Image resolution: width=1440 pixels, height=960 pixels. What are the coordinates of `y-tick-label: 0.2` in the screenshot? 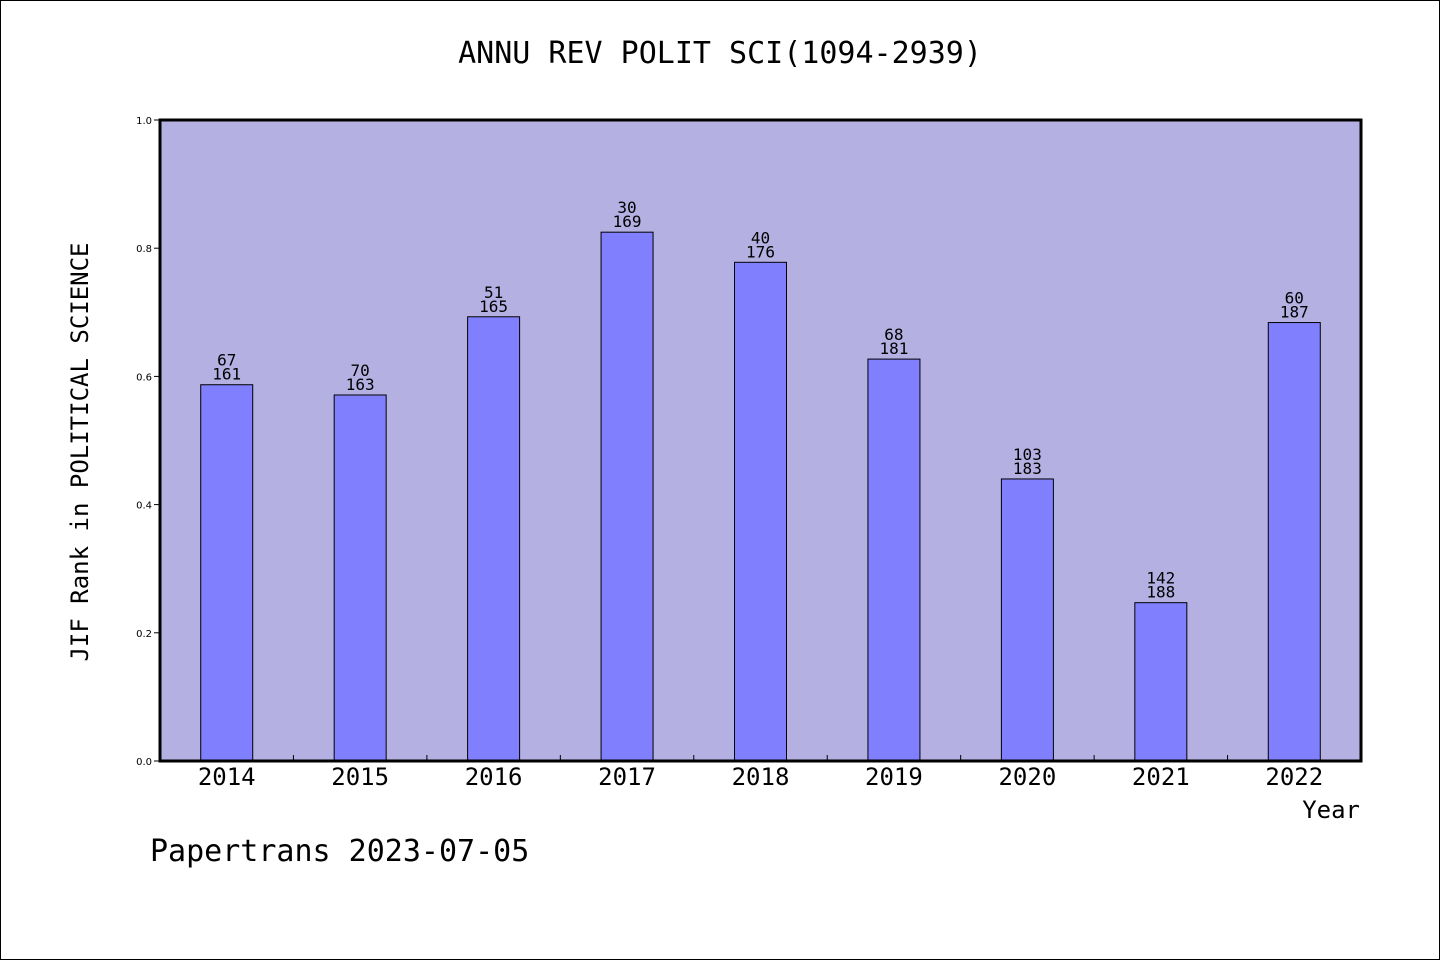 It's located at (144, 634).